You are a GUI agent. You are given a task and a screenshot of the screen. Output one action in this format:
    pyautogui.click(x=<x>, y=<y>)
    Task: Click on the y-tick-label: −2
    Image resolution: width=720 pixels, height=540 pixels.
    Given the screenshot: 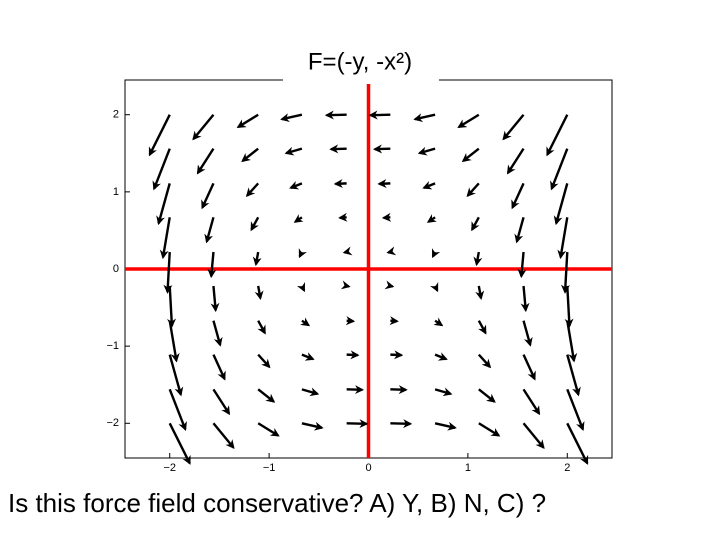 What is the action you would take?
    pyautogui.click(x=112, y=423)
    